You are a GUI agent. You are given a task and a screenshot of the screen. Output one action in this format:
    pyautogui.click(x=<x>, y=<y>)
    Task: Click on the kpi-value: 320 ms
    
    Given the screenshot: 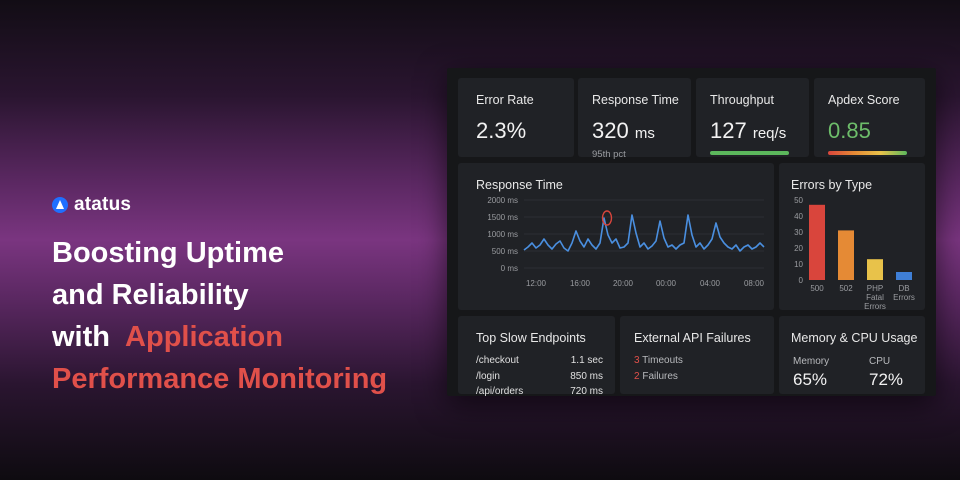 What is the action you would take?
    pyautogui.click(x=623, y=131)
    